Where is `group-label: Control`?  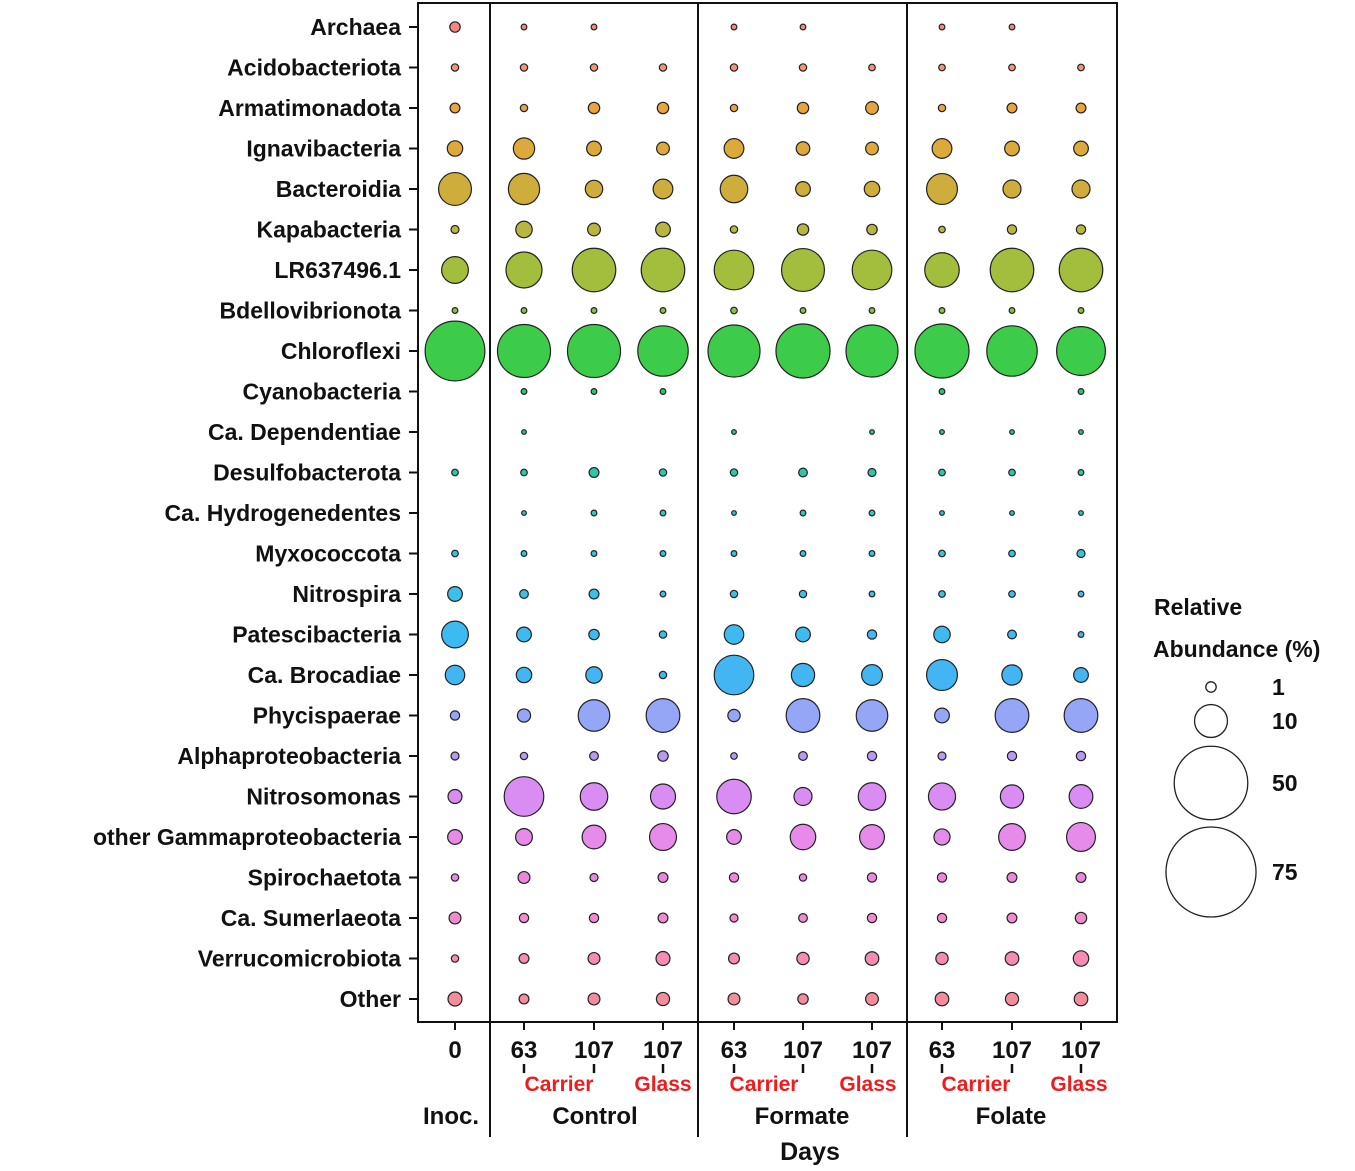 group-label: Control is located at coordinates (594, 1116).